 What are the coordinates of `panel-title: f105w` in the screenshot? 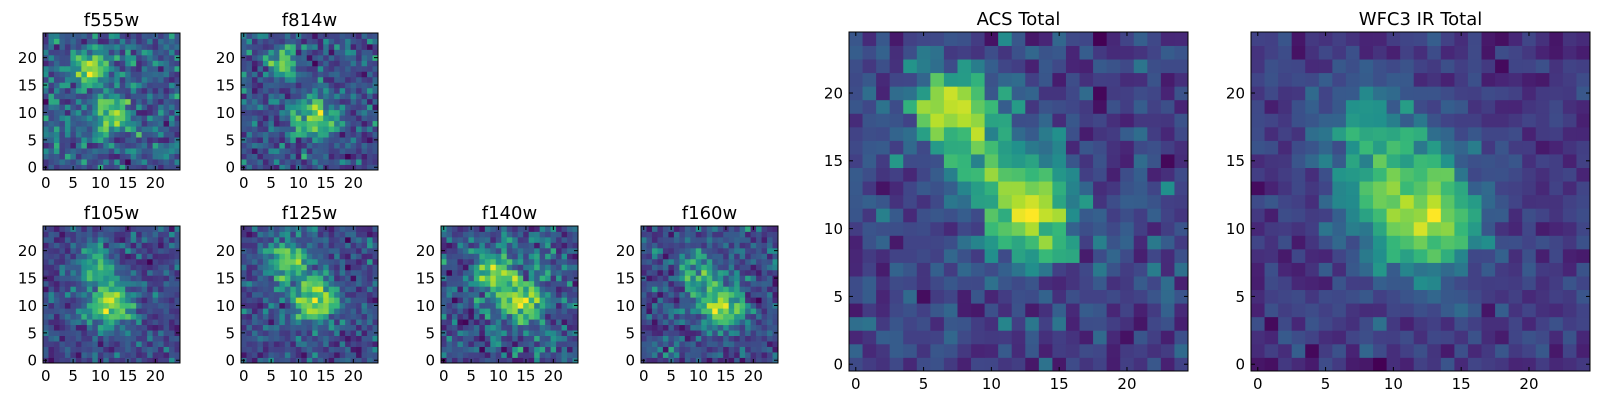 It's located at (111, 213).